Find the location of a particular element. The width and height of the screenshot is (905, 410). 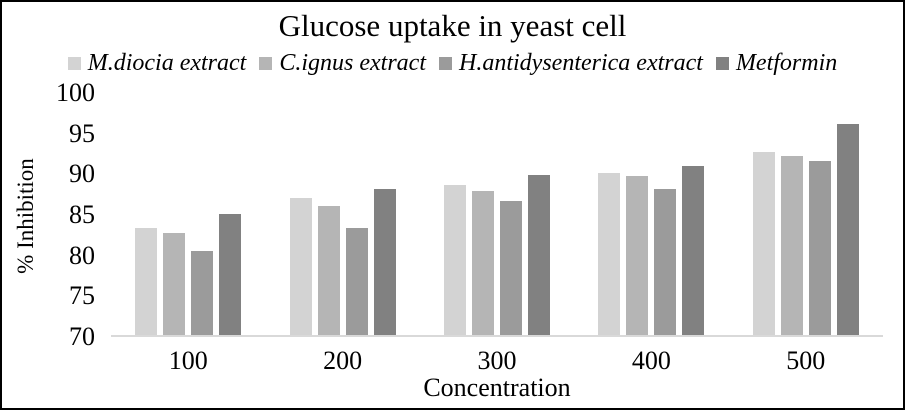

legend-item: Metformin is located at coordinates (776, 63).